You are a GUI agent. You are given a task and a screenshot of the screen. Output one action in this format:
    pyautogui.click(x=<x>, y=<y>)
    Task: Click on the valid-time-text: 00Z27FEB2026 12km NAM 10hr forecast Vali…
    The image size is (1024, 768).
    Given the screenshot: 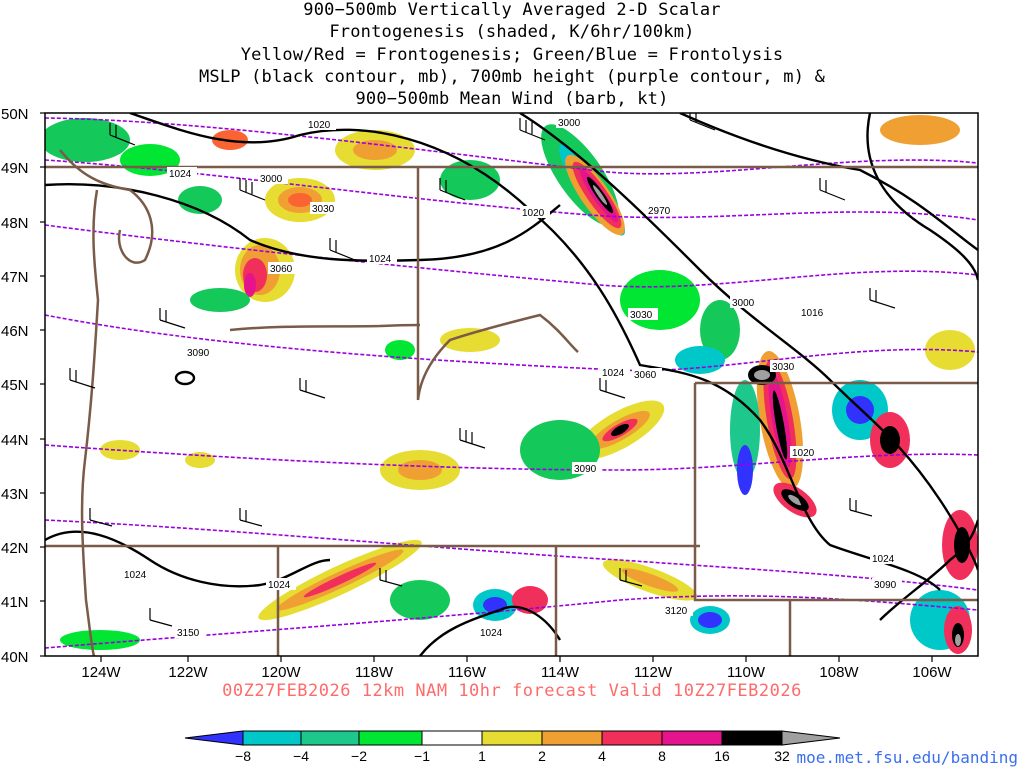 What is the action you would take?
    pyautogui.click(x=512, y=691)
    